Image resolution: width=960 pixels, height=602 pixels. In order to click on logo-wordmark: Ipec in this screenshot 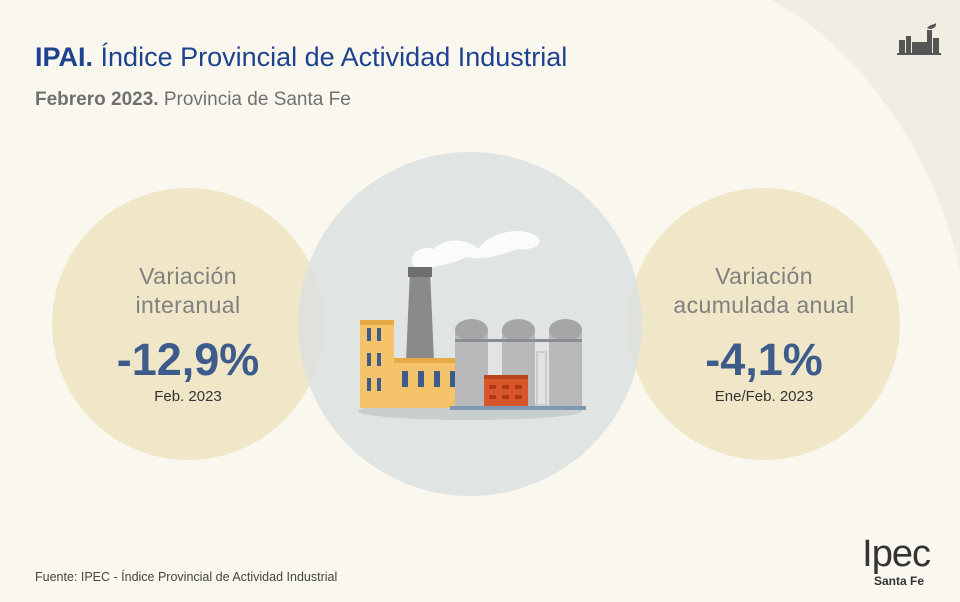, I will do `click(896, 554)`.